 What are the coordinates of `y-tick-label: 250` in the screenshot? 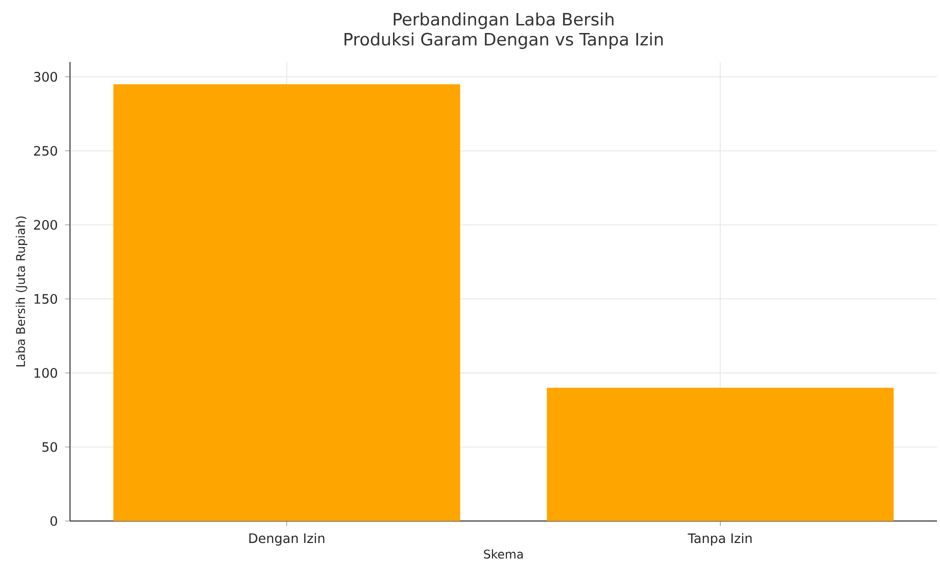 It's located at (46, 151).